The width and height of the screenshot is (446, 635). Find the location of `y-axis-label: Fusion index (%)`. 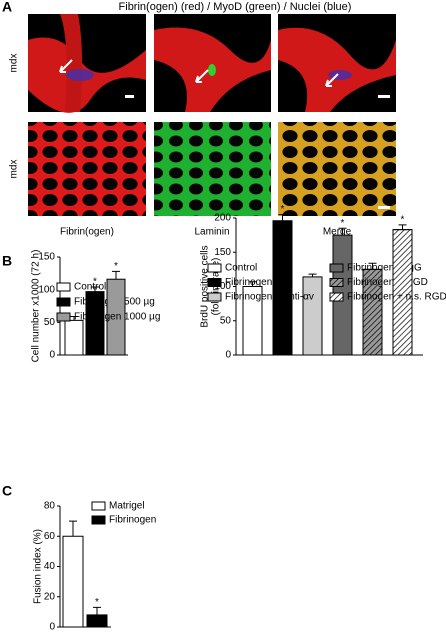

y-axis-label: Fusion index (%) is located at coordinates (38, 566).